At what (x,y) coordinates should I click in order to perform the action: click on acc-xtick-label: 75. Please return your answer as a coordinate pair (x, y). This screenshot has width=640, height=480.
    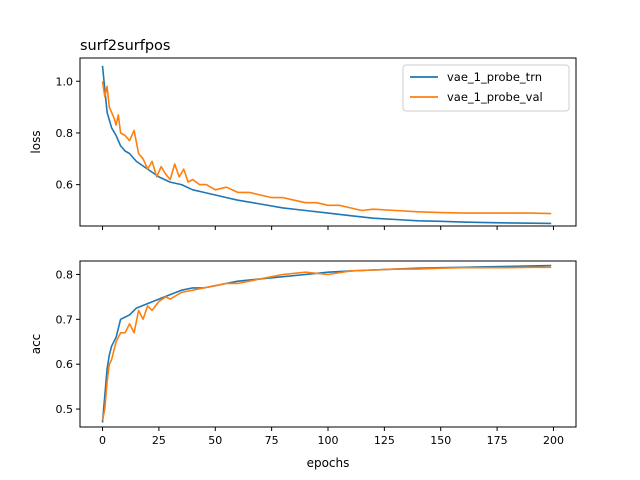
    Looking at the image, I should click on (272, 440).